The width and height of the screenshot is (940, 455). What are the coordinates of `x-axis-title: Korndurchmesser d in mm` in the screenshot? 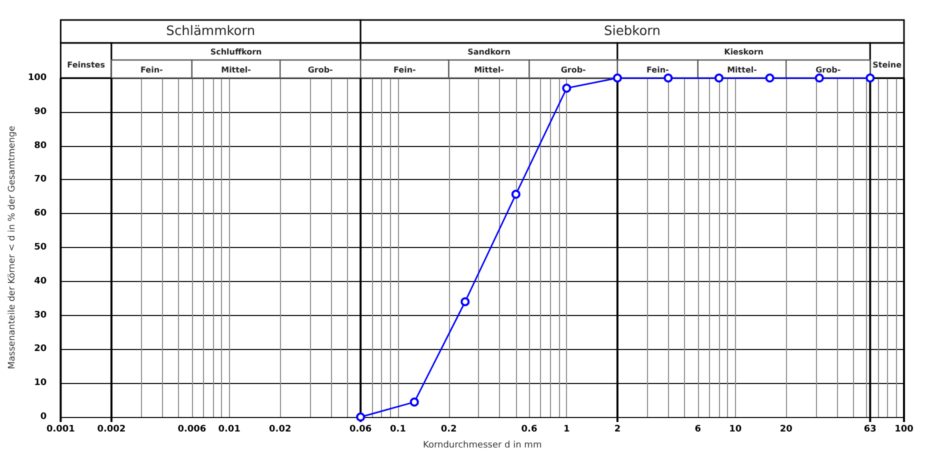 It's located at (482, 445).